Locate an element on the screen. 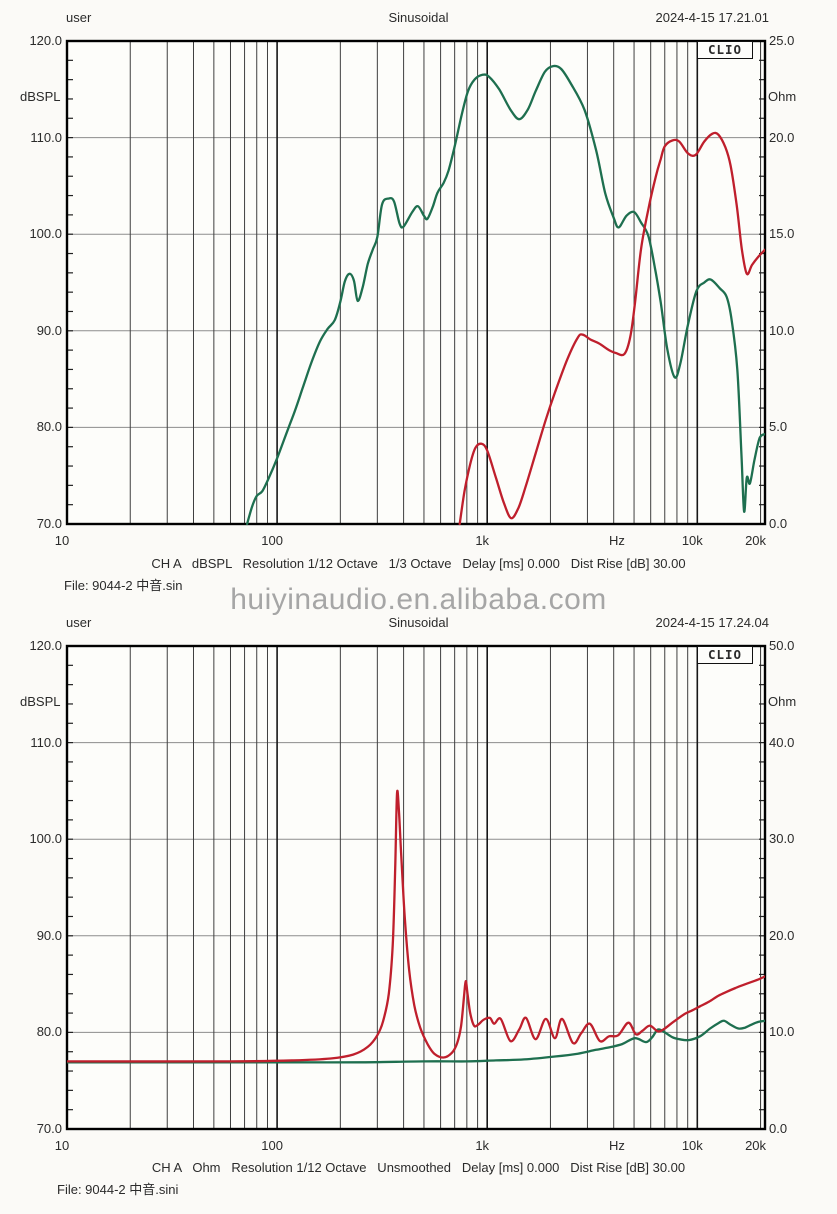 The image size is (837, 1214). chart1-user-label: user is located at coordinates (79, 17).